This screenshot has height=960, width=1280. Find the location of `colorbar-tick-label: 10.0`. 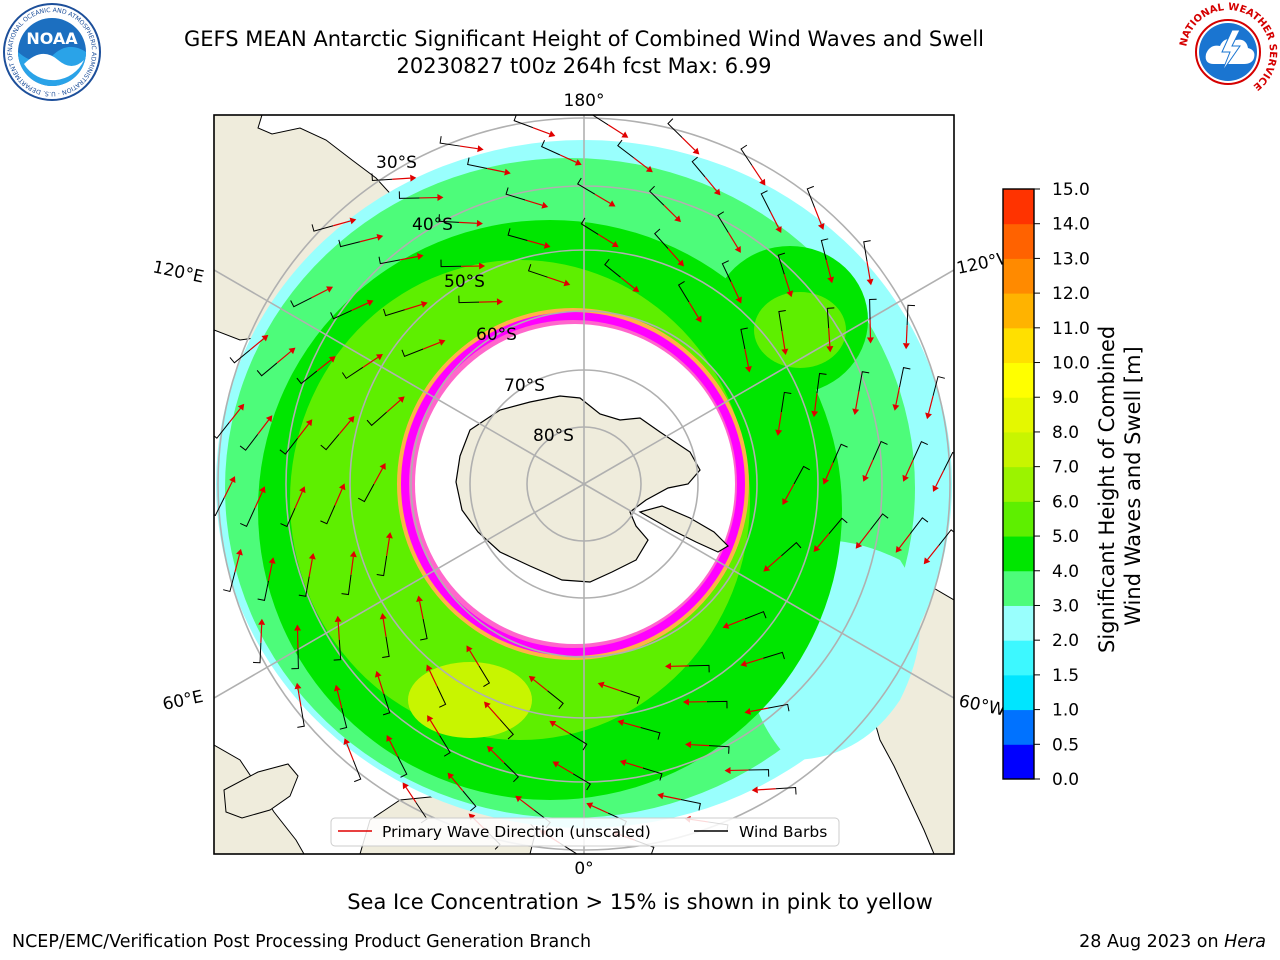

colorbar-tick-label: 10.0 is located at coordinates (1071, 364).